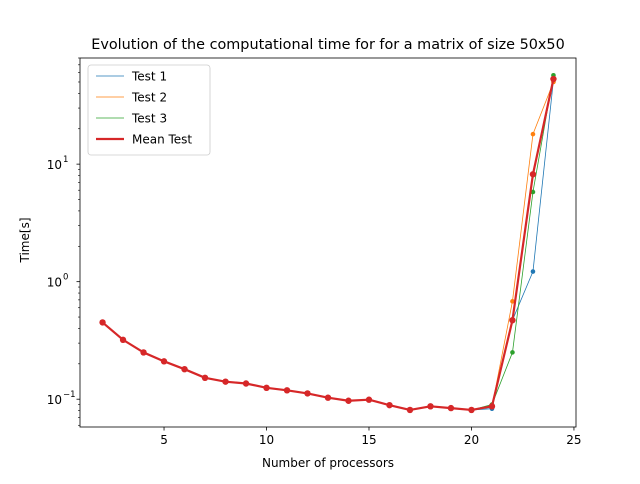 This screenshot has height=484, width=640. Describe the element at coordinates (149, 119) in the screenshot. I see `legend-label: Test 3` at that location.